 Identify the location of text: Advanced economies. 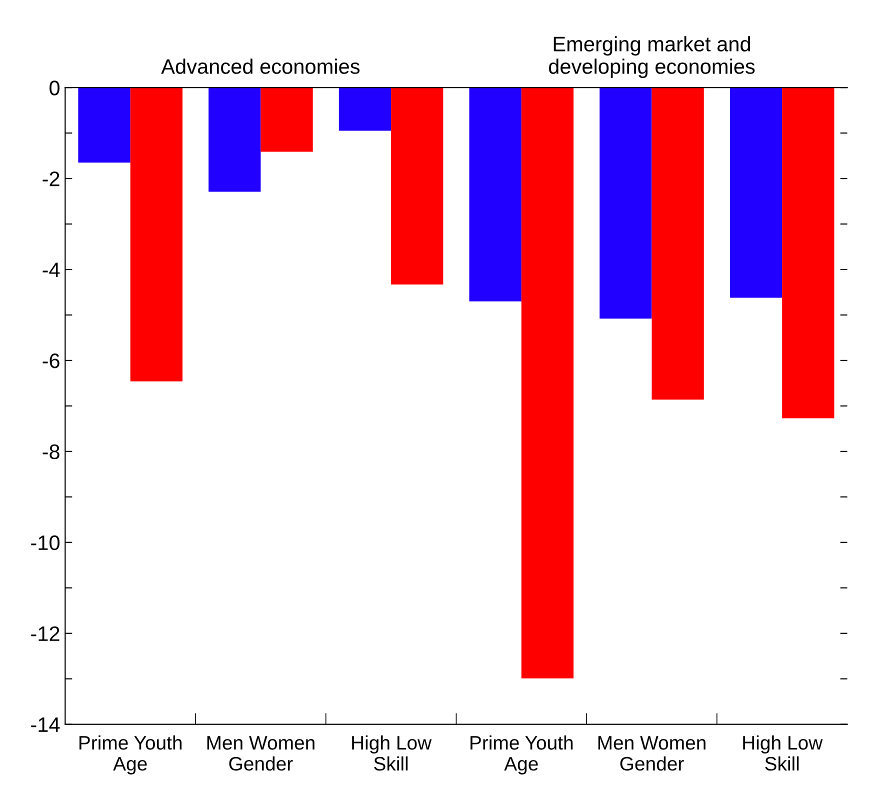
(260, 66).